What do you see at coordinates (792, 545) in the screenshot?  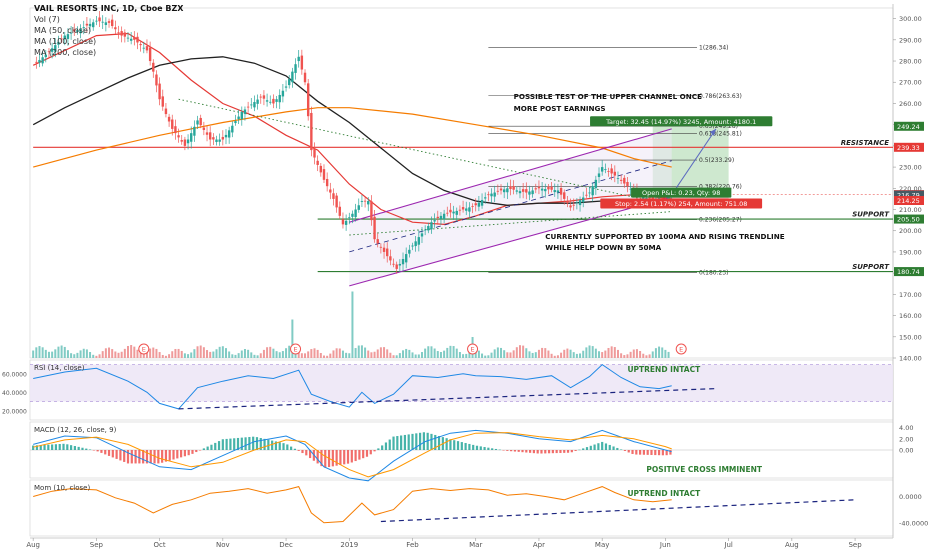 I see `time-tick-label: Aug` at bounding box center [792, 545].